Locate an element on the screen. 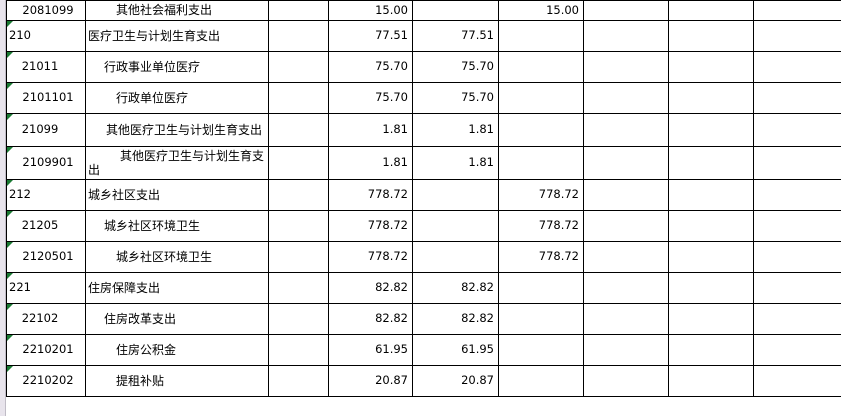 The width and height of the screenshot is (841, 416). table-row: 2210201 住房公积金 61.95 61.95 is located at coordinates (423, 350).